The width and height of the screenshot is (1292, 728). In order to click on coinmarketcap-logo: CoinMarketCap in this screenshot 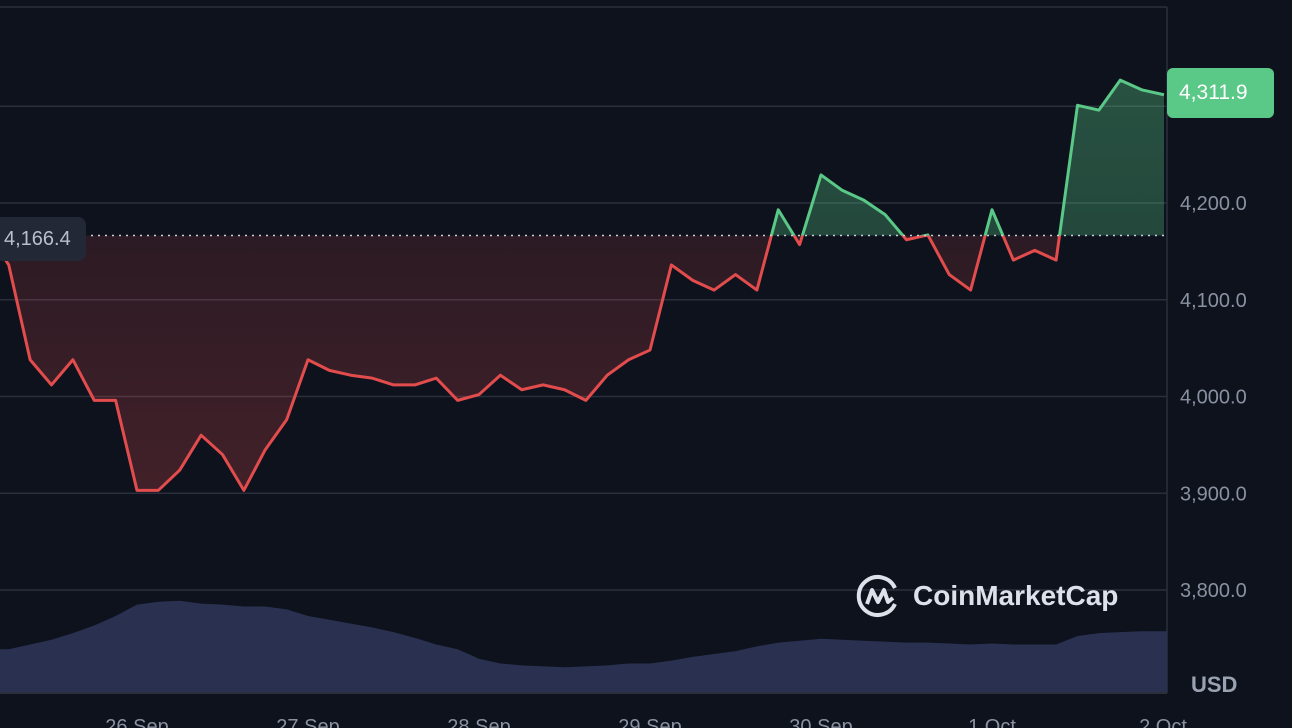, I will do `click(986, 596)`.